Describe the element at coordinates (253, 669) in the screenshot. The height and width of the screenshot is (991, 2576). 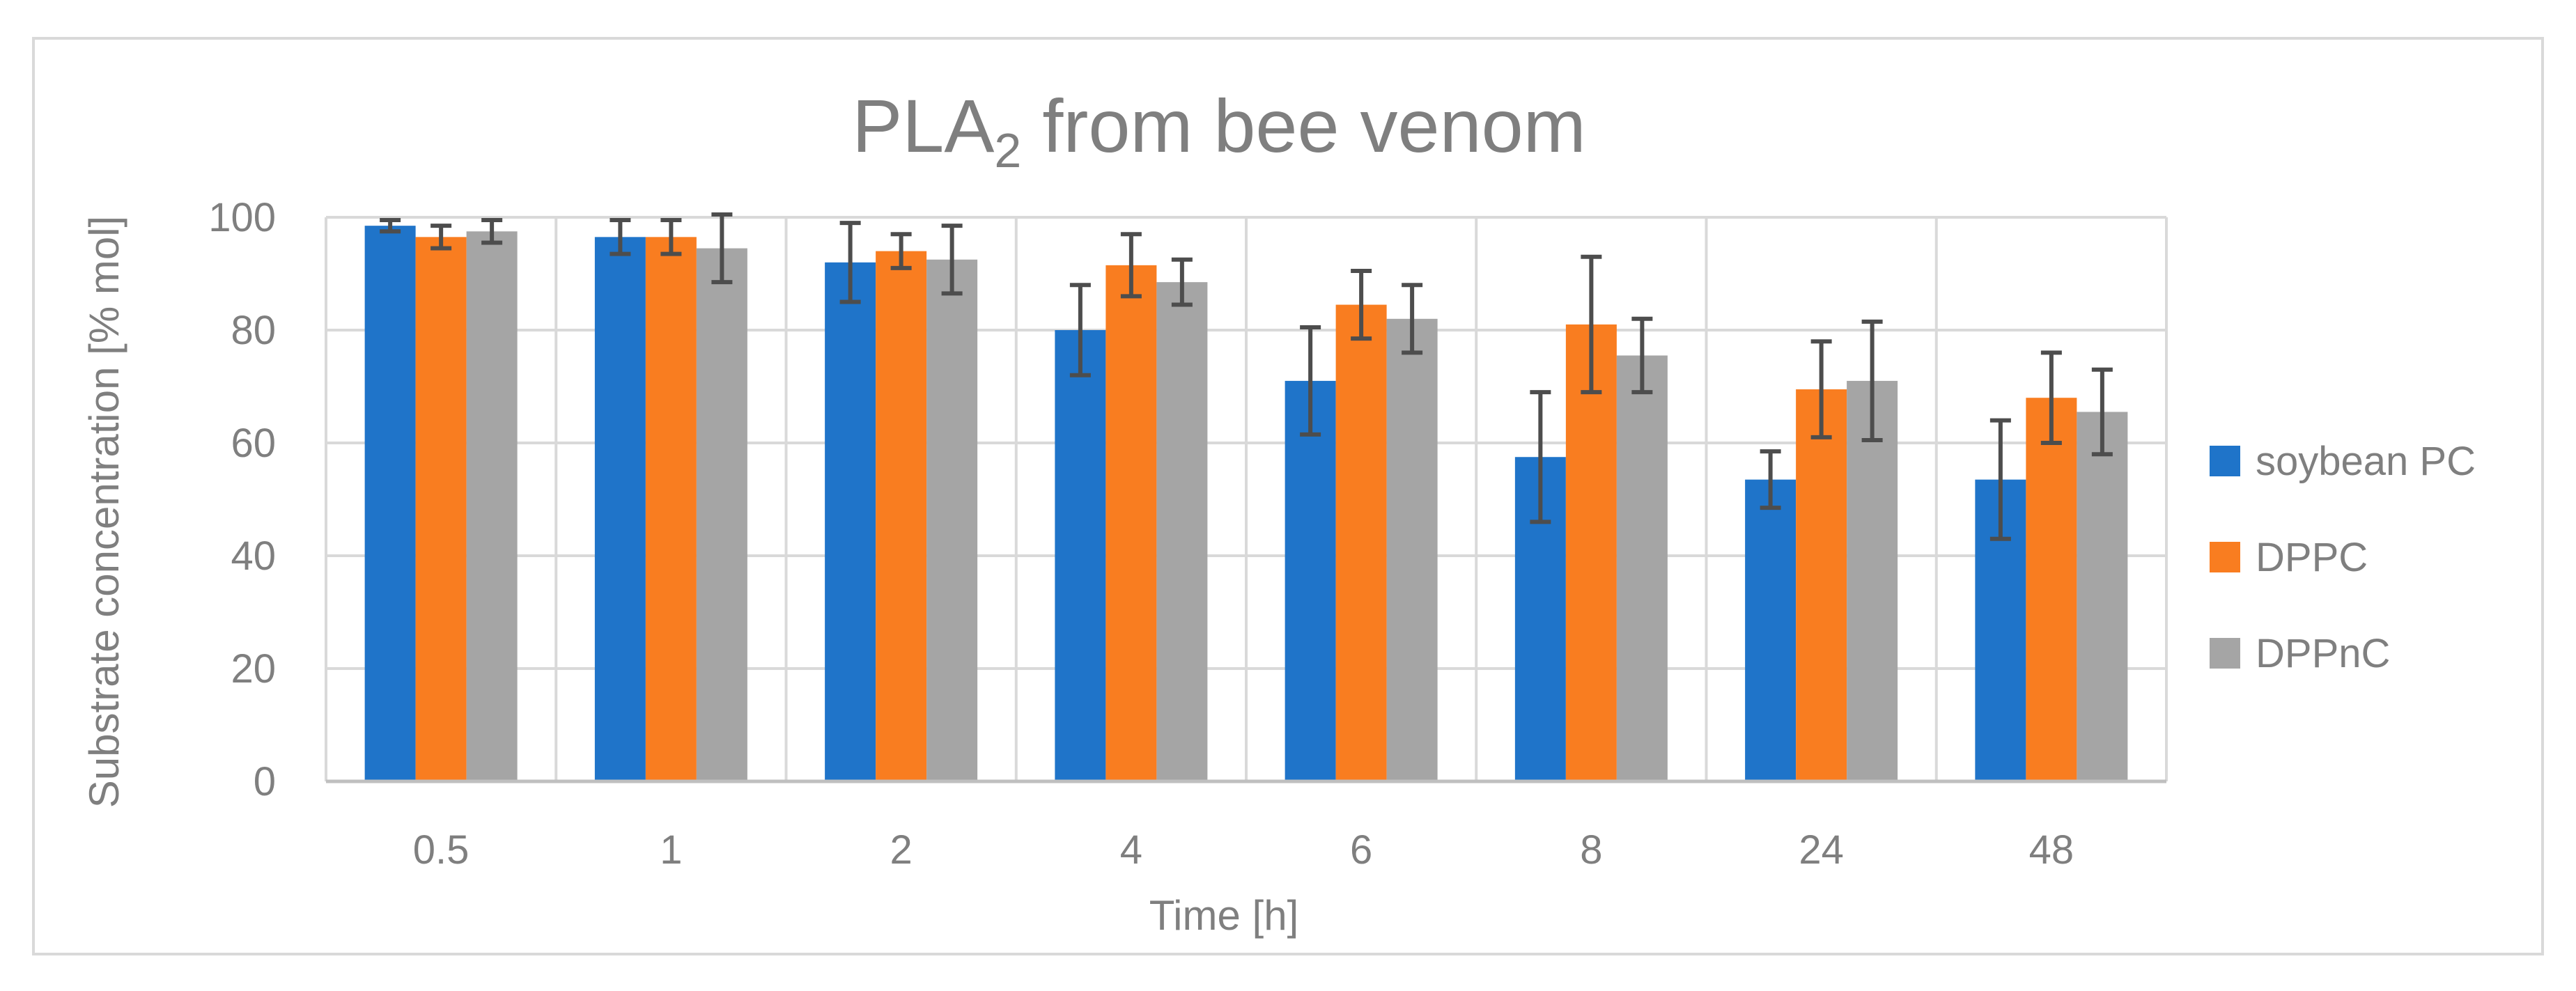
I see `y-tick-label: 20` at that location.